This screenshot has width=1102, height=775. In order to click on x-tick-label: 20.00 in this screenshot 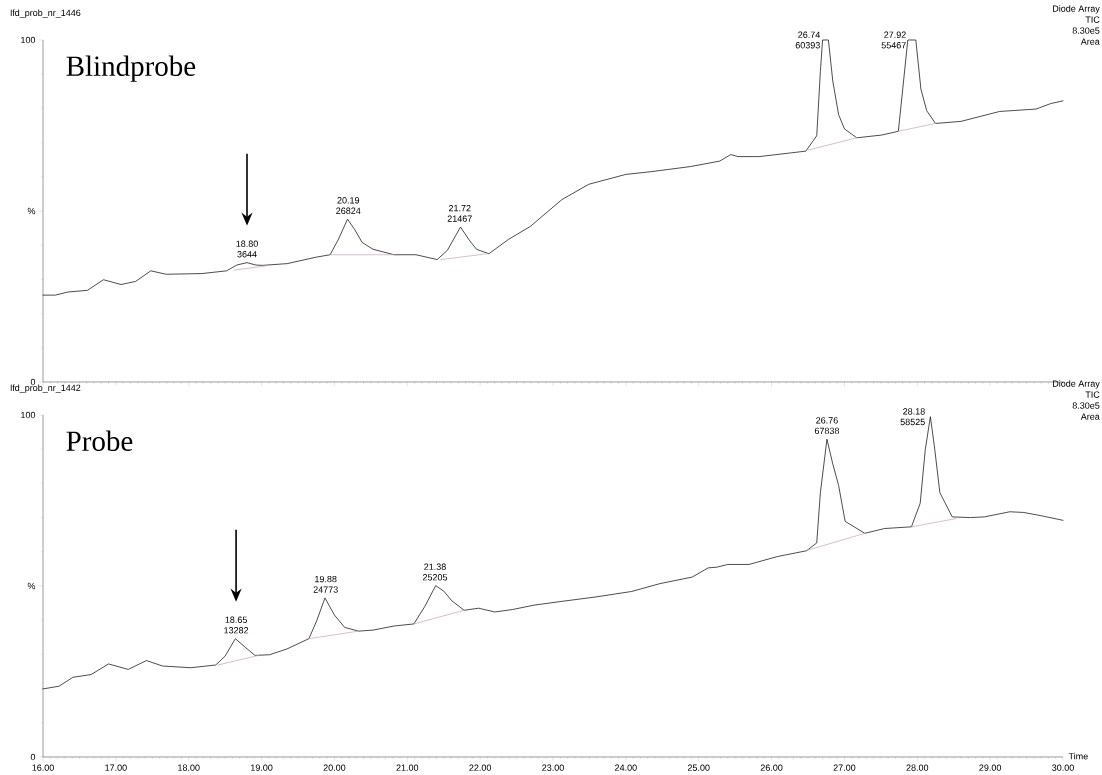, I will do `click(334, 767)`.